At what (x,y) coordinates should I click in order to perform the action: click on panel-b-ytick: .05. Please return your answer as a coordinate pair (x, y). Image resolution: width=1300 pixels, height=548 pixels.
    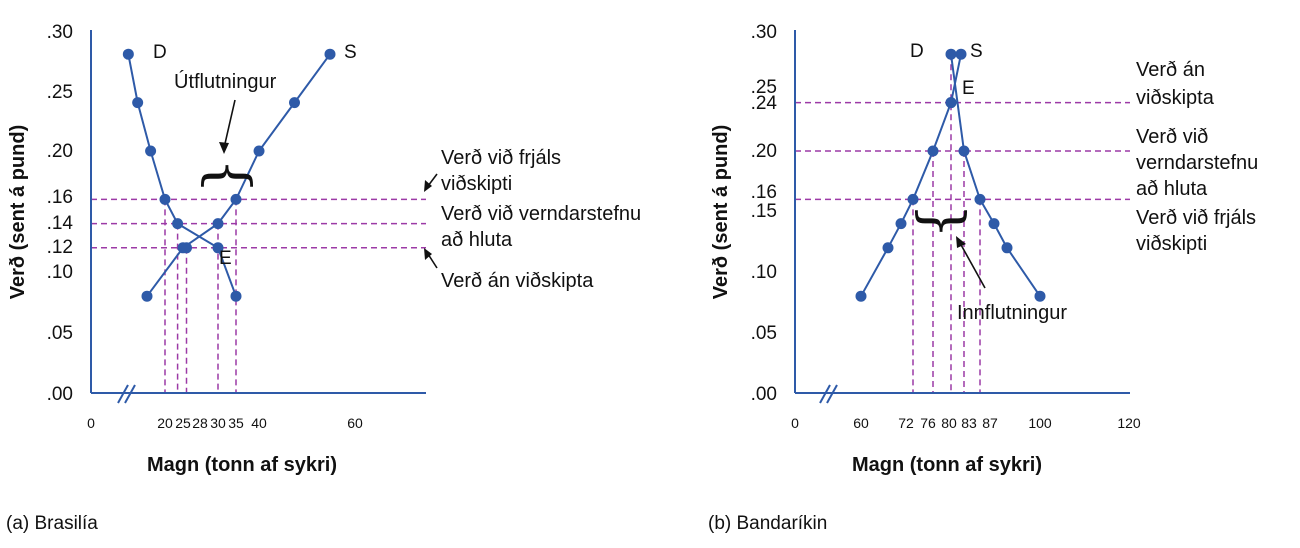
    Looking at the image, I should click on (764, 333).